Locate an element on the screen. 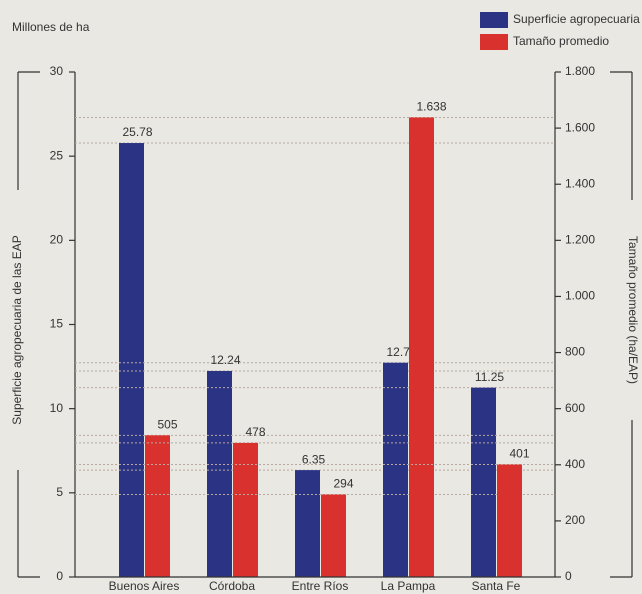 The height and width of the screenshot is (594, 642). value-label: 11.25 is located at coordinates (489, 377).